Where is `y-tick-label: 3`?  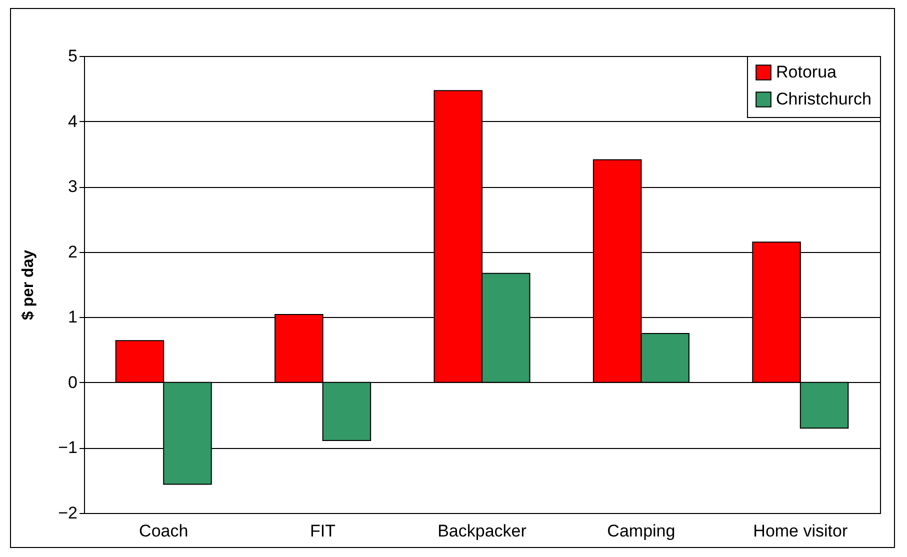 y-tick-label: 3 is located at coordinates (73, 186).